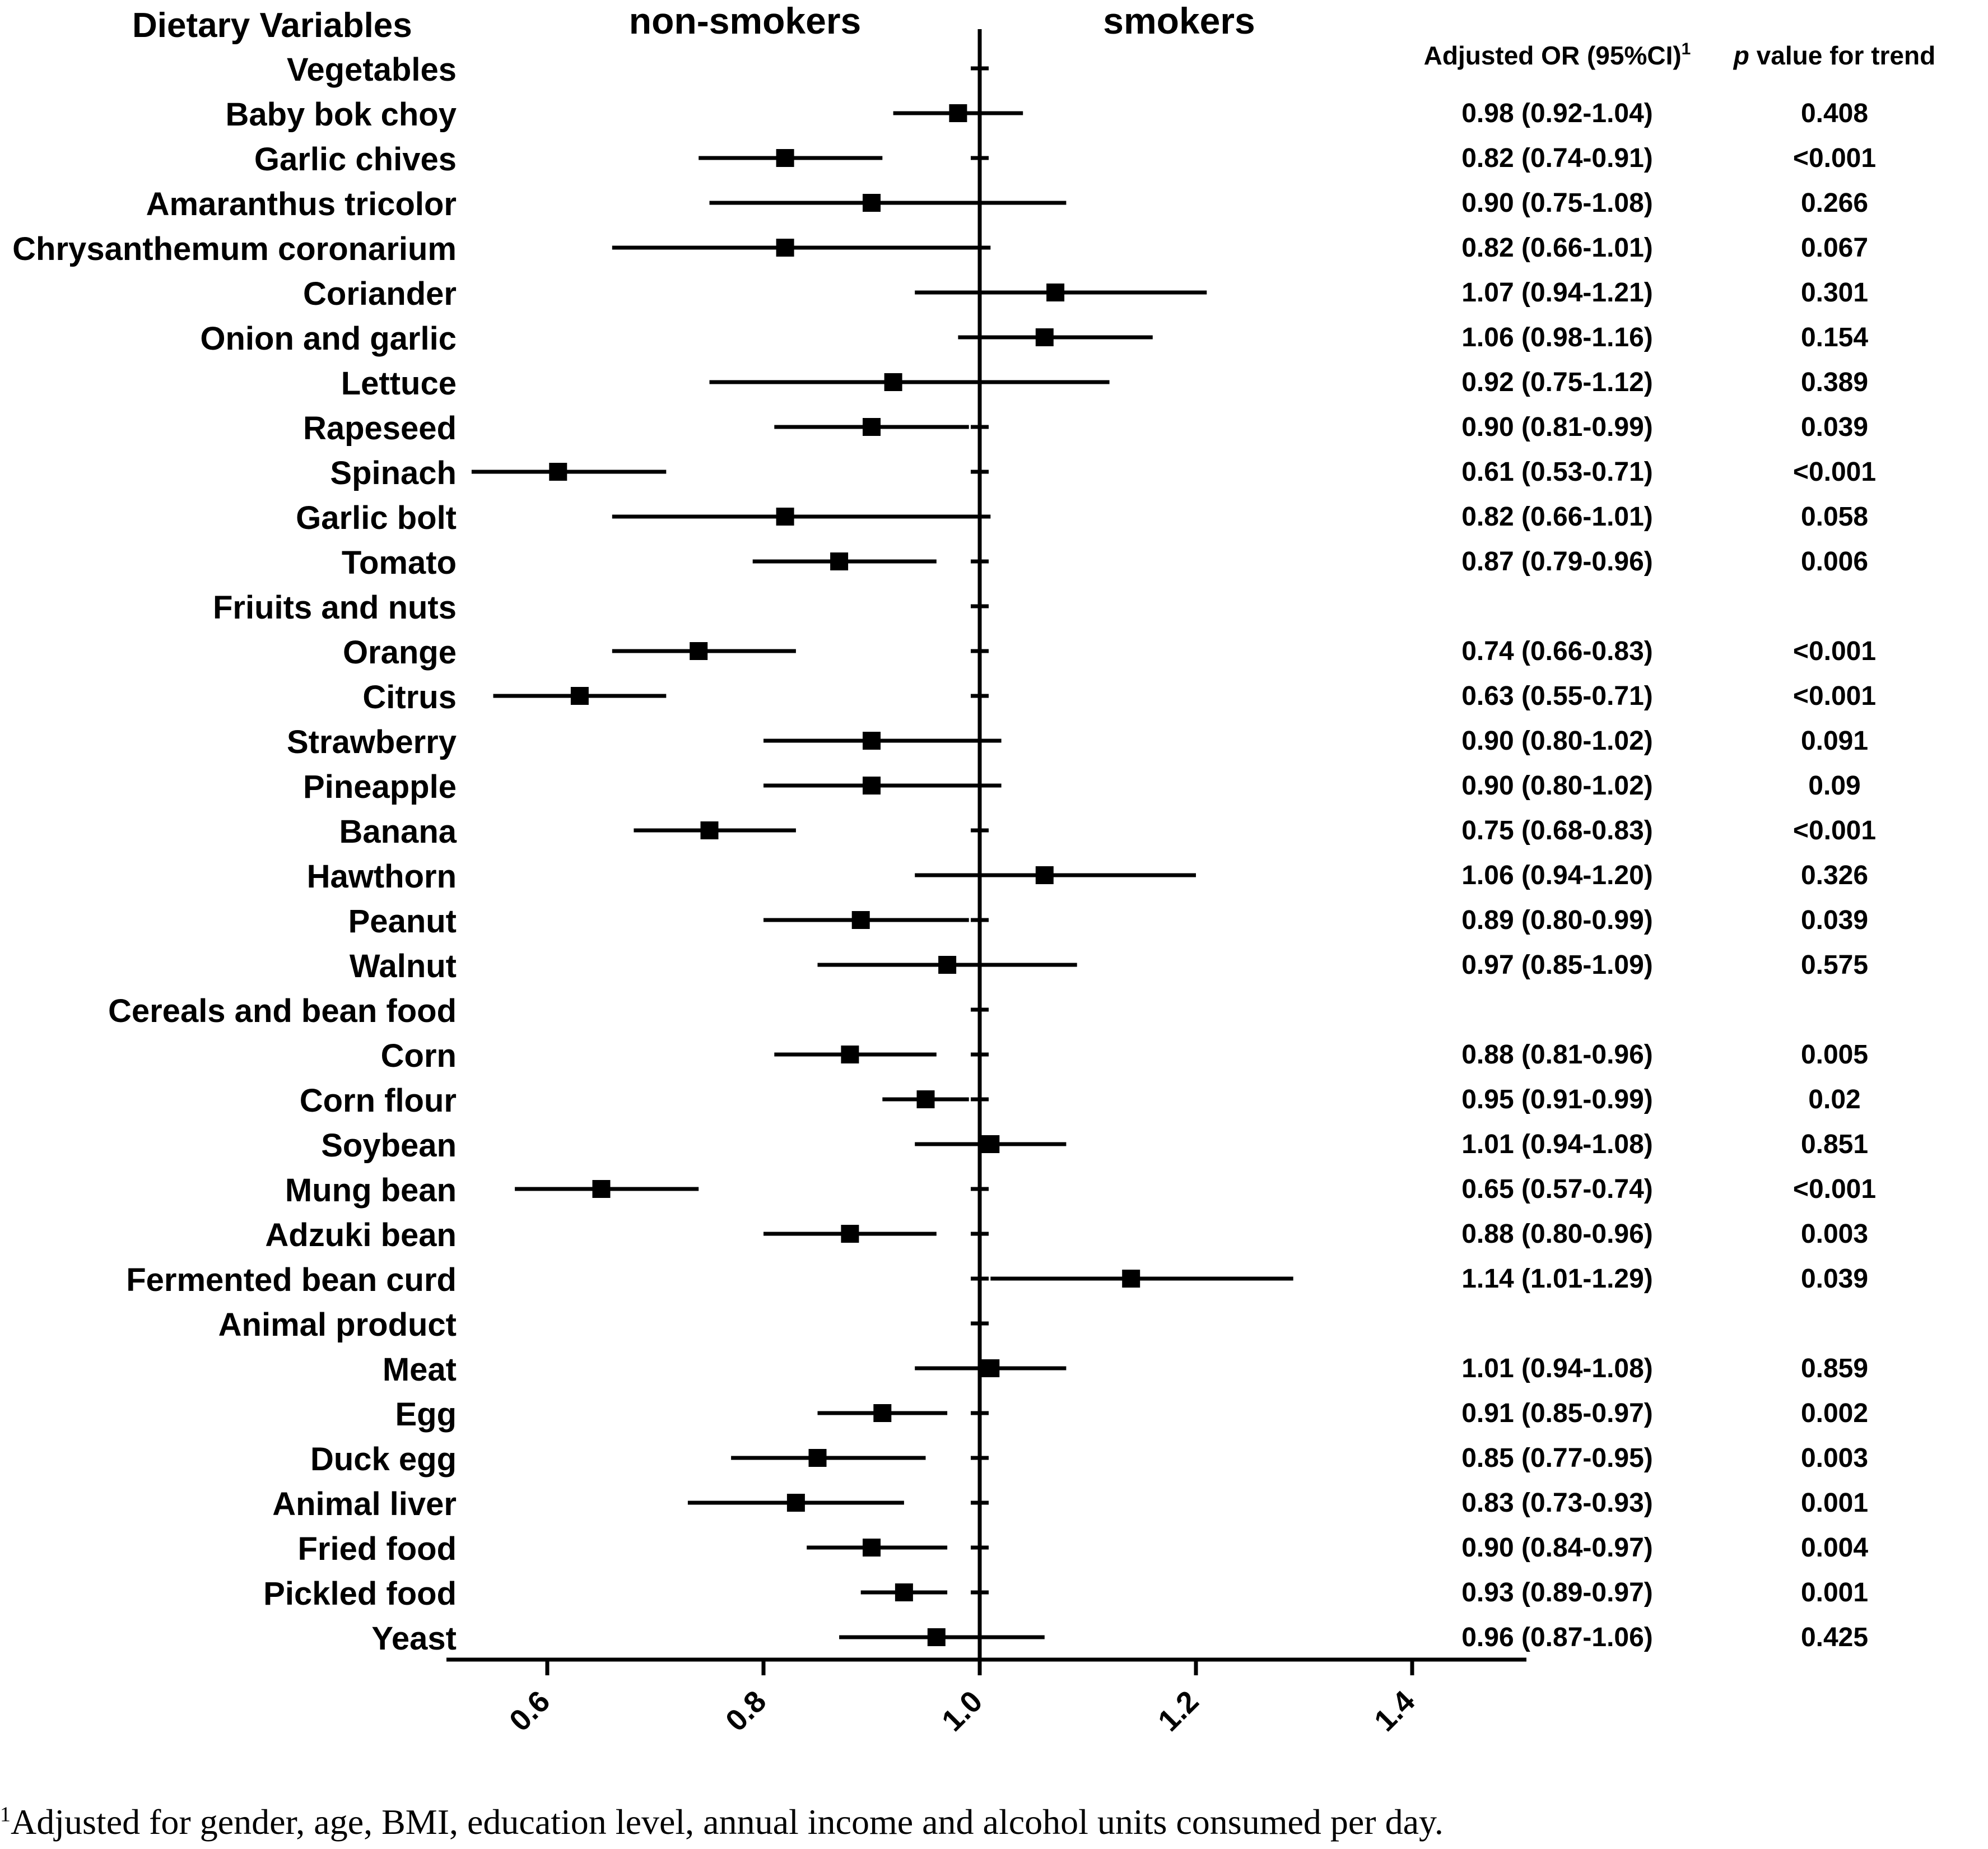  What do you see at coordinates (1557, 875) in the screenshot?
I see `or-ci-value: 1.06 (0.94-1.20)` at bounding box center [1557, 875].